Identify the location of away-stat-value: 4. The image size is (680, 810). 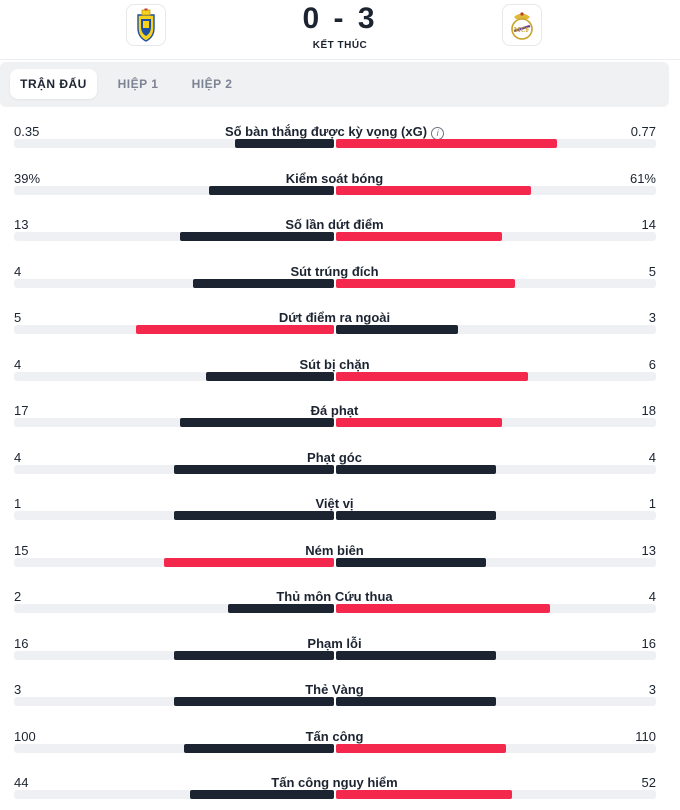
(652, 457).